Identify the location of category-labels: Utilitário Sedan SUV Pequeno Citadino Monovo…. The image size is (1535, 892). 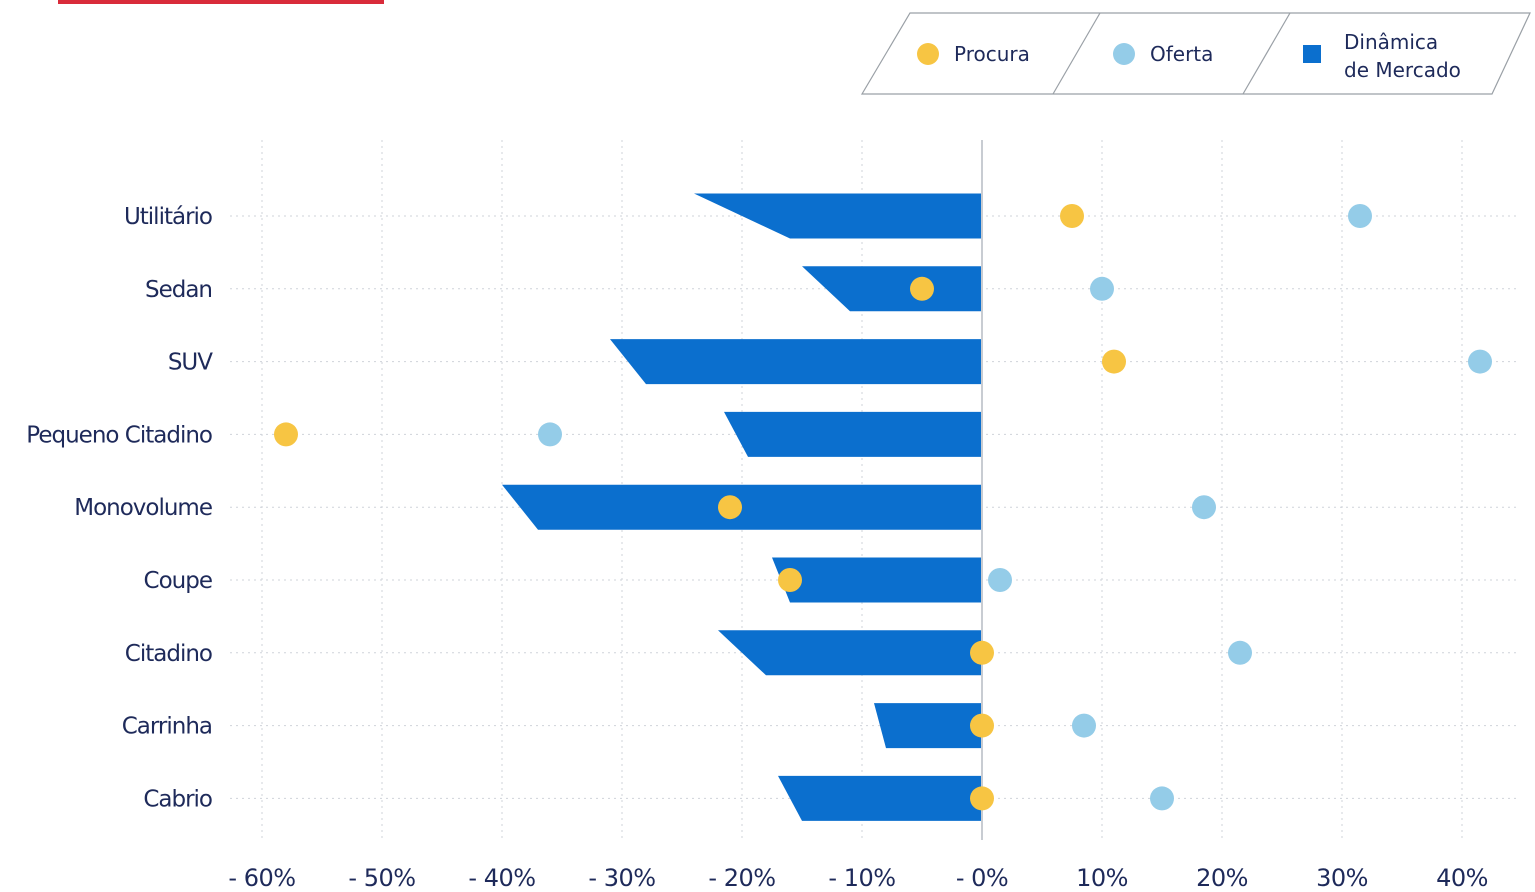
(120, 508).